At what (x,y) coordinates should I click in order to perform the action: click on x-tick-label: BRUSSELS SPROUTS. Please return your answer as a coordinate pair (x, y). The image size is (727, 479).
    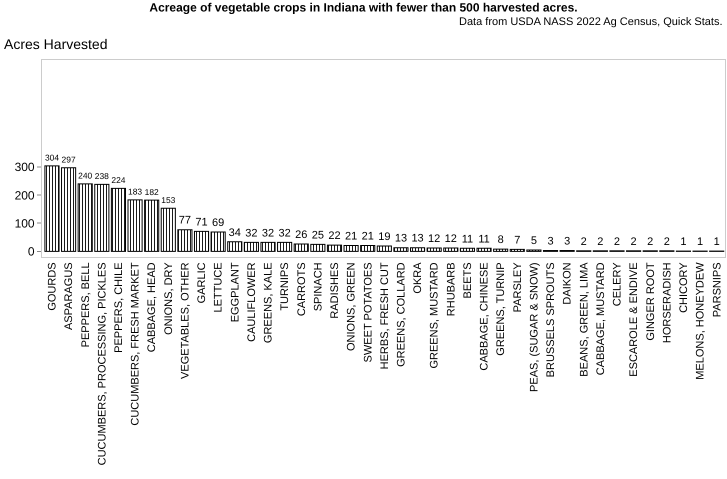
    Looking at the image, I should click on (551, 320).